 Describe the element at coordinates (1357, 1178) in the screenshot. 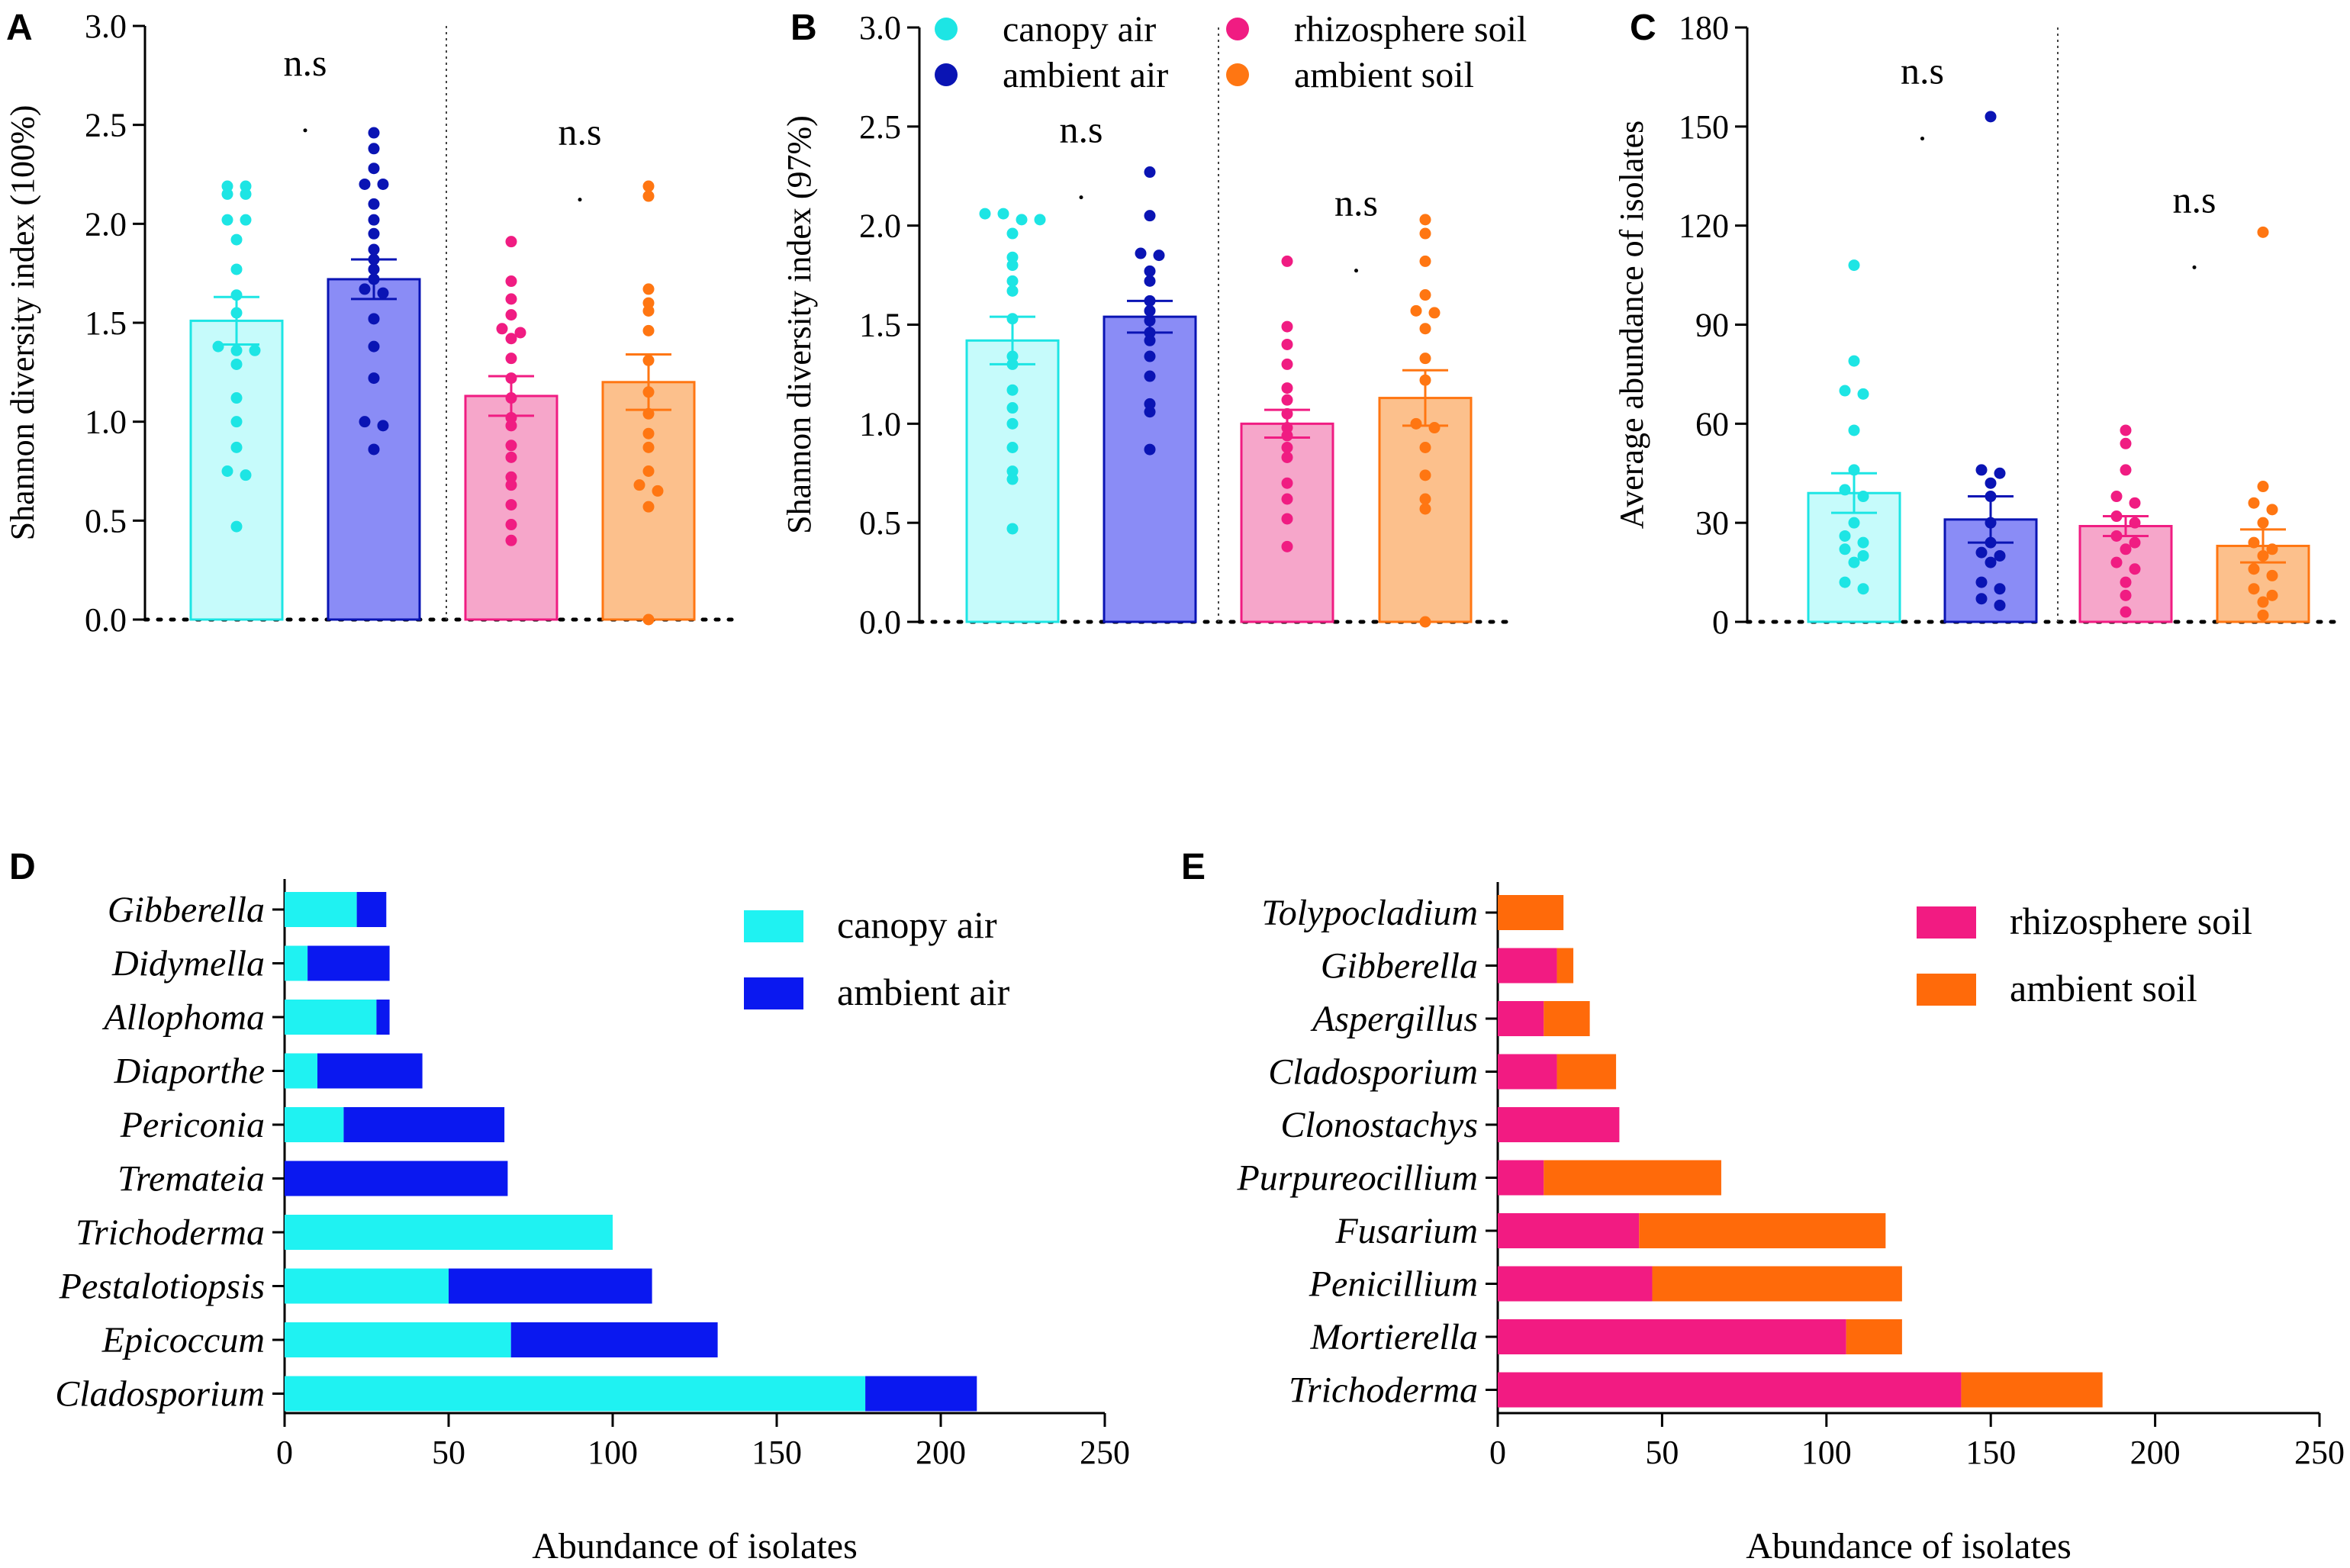

I see `category-label-purpureocillium: Purpureocillium` at that location.